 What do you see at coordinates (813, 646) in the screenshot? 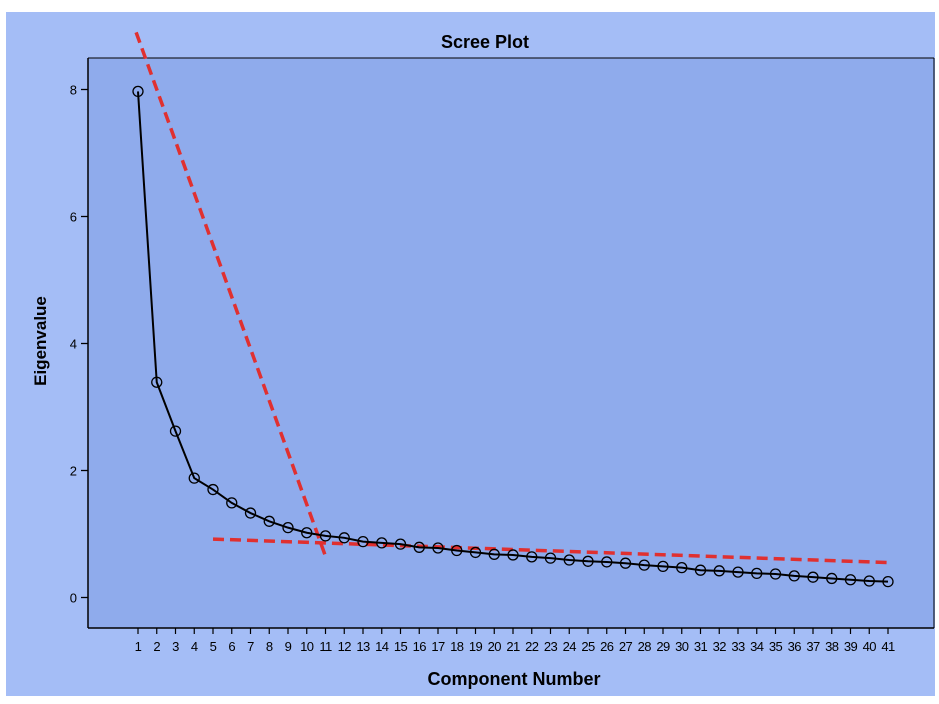
I see `x-tick-label: 37` at bounding box center [813, 646].